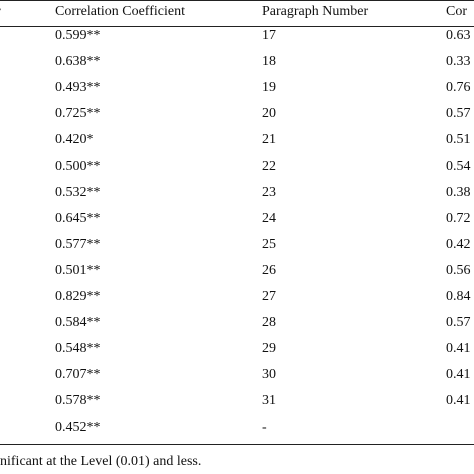 The height and width of the screenshot is (474, 474). Describe the element at coordinates (458, 296) in the screenshot. I see `table-cell: 0.84` at that location.